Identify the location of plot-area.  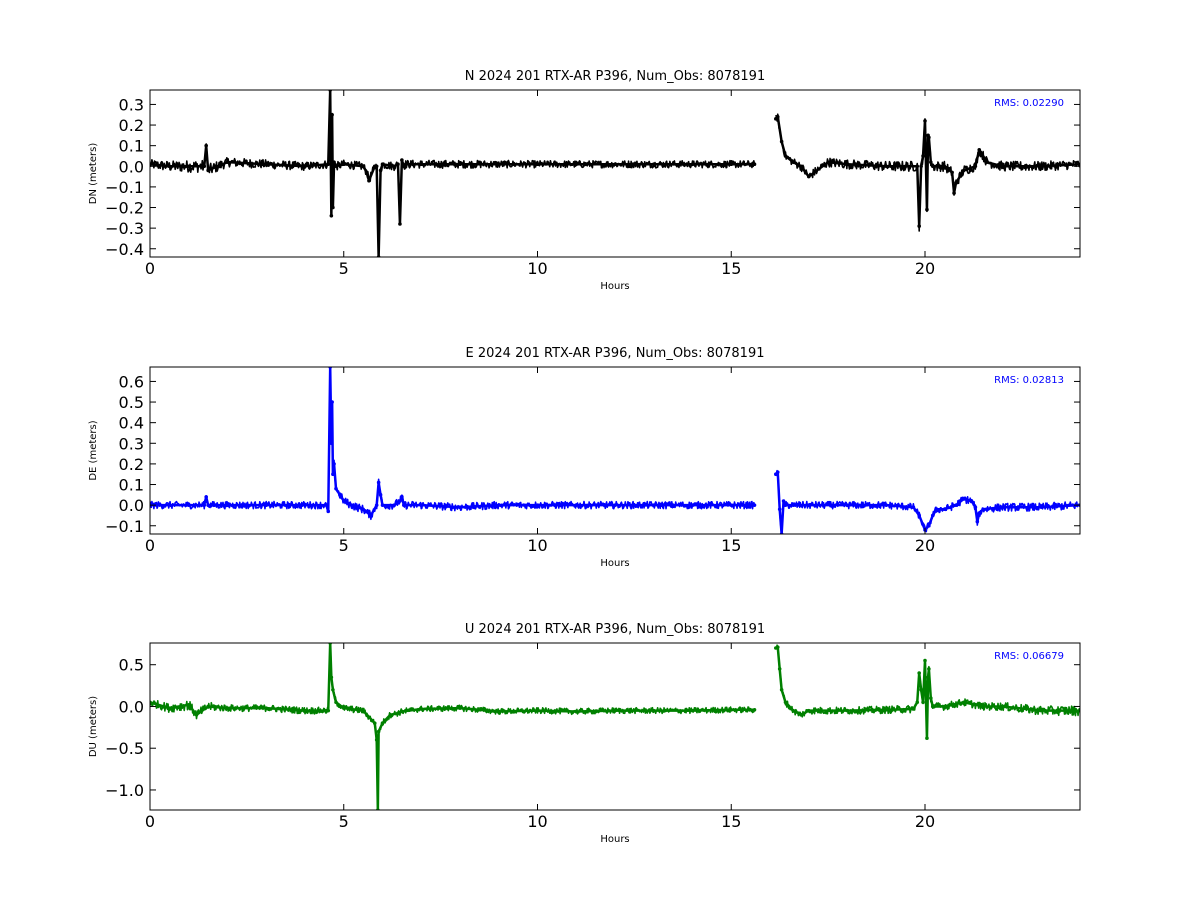
(615, 726).